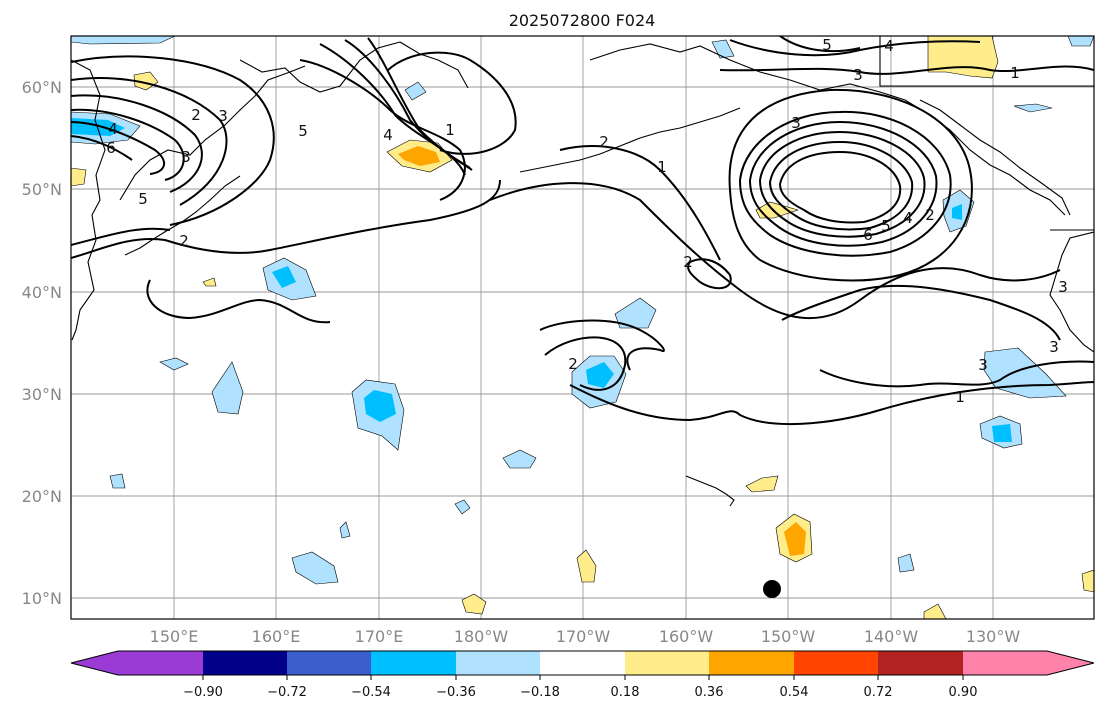 This screenshot has height=712, width=1105. What do you see at coordinates (993, 636) in the screenshot?
I see `lon-tick-label: 130°W` at bounding box center [993, 636].